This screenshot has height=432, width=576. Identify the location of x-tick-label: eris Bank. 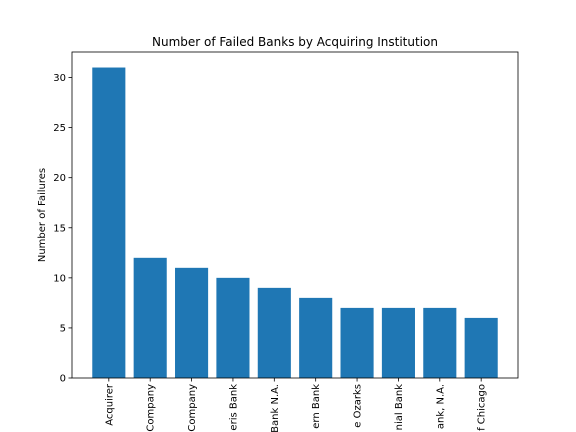
(233, 407).